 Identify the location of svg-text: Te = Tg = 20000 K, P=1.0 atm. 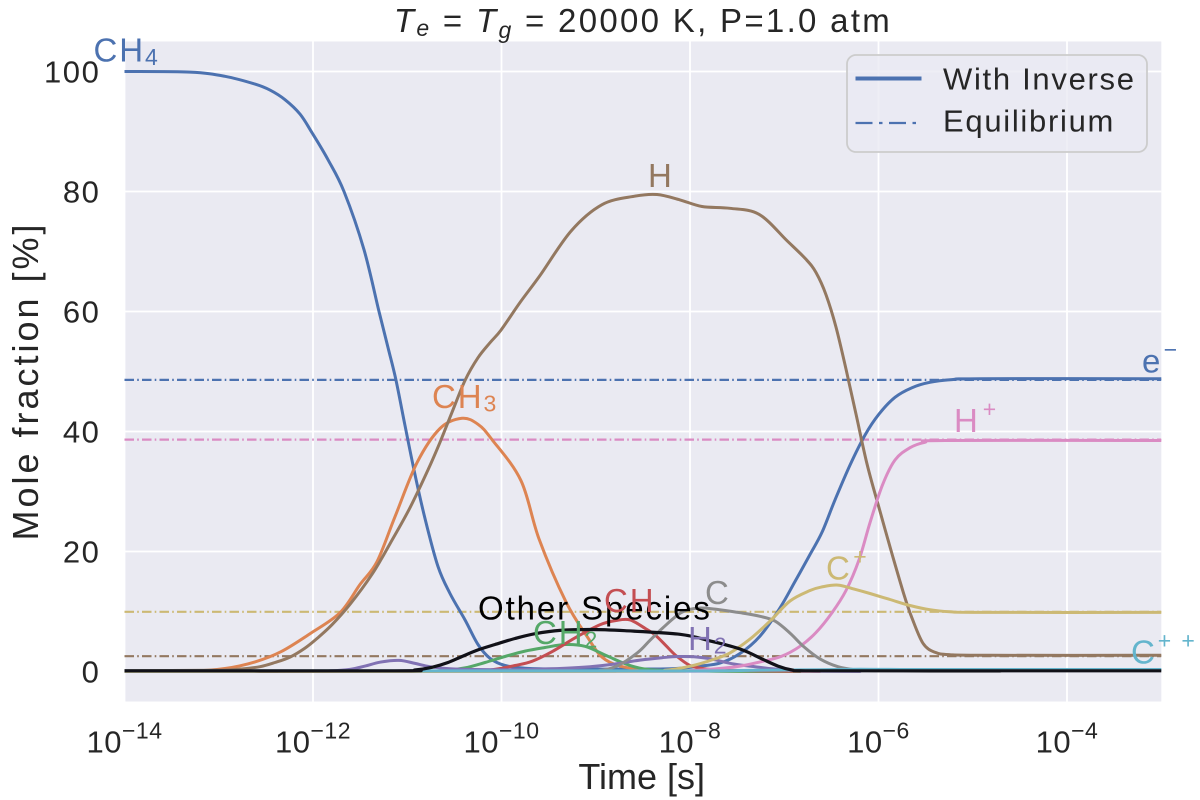
(643, 22).